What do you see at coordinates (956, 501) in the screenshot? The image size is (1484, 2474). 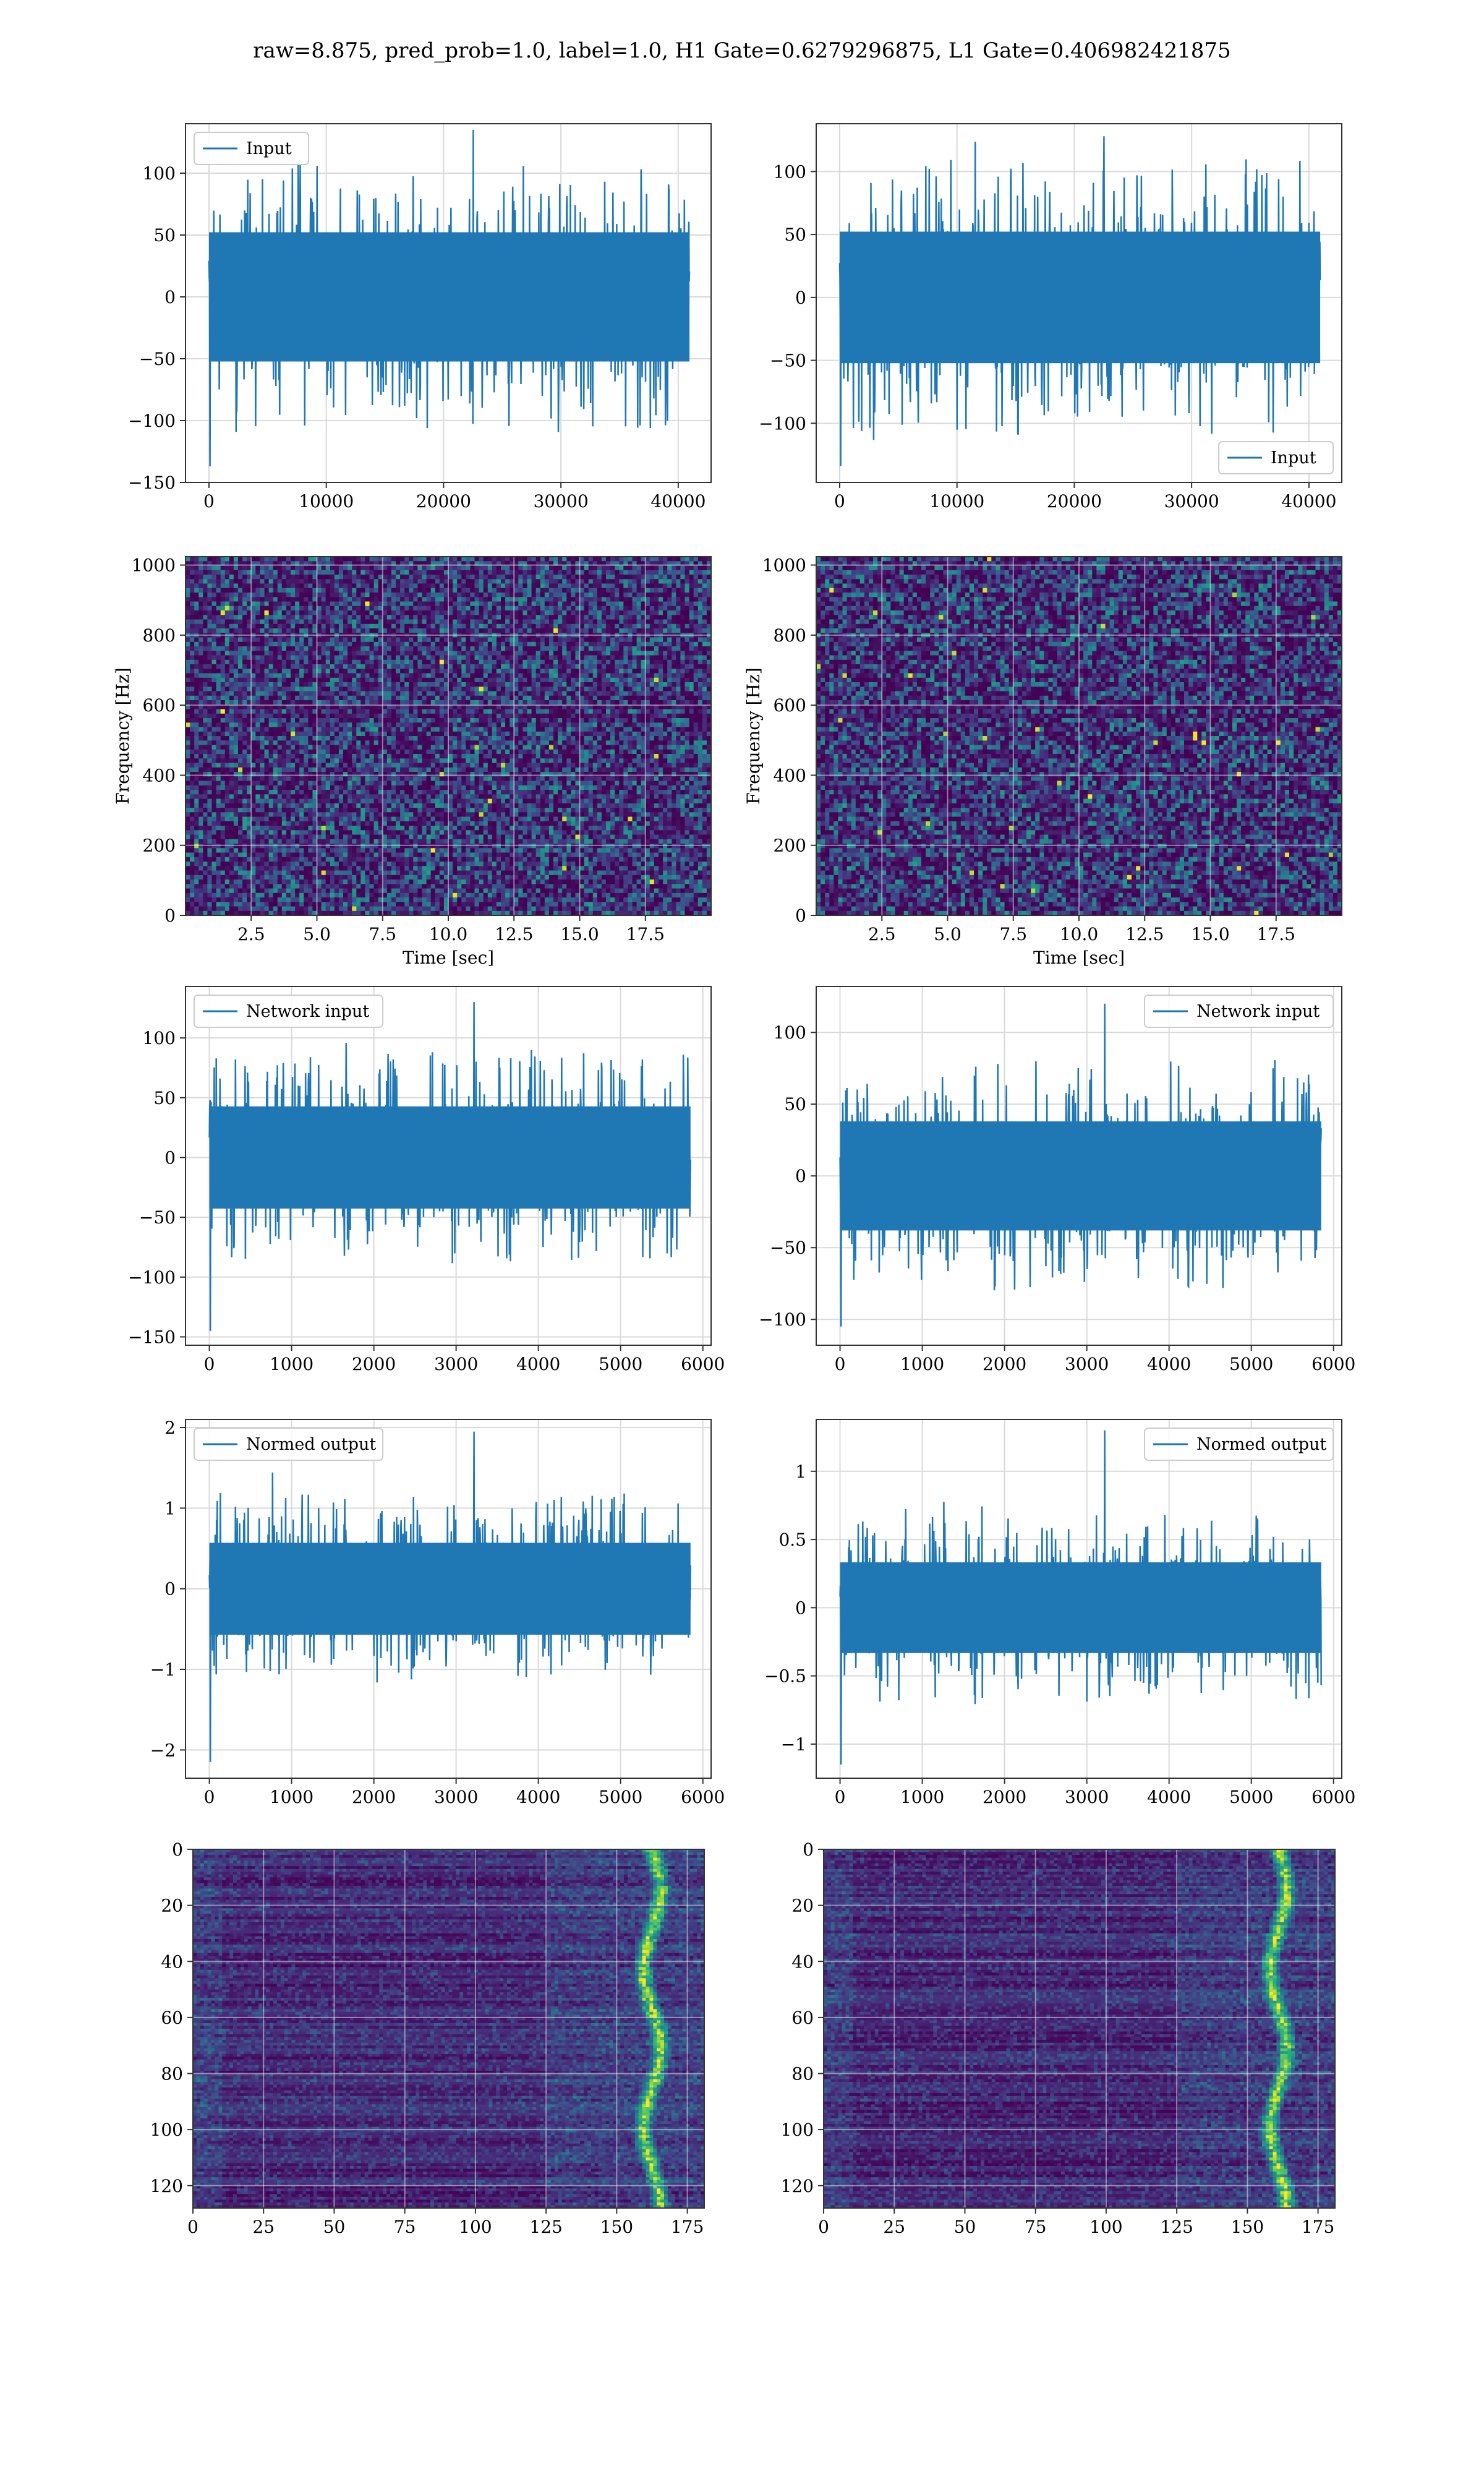 I see `x-tick-label: 10000` at bounding box center [956, 501].